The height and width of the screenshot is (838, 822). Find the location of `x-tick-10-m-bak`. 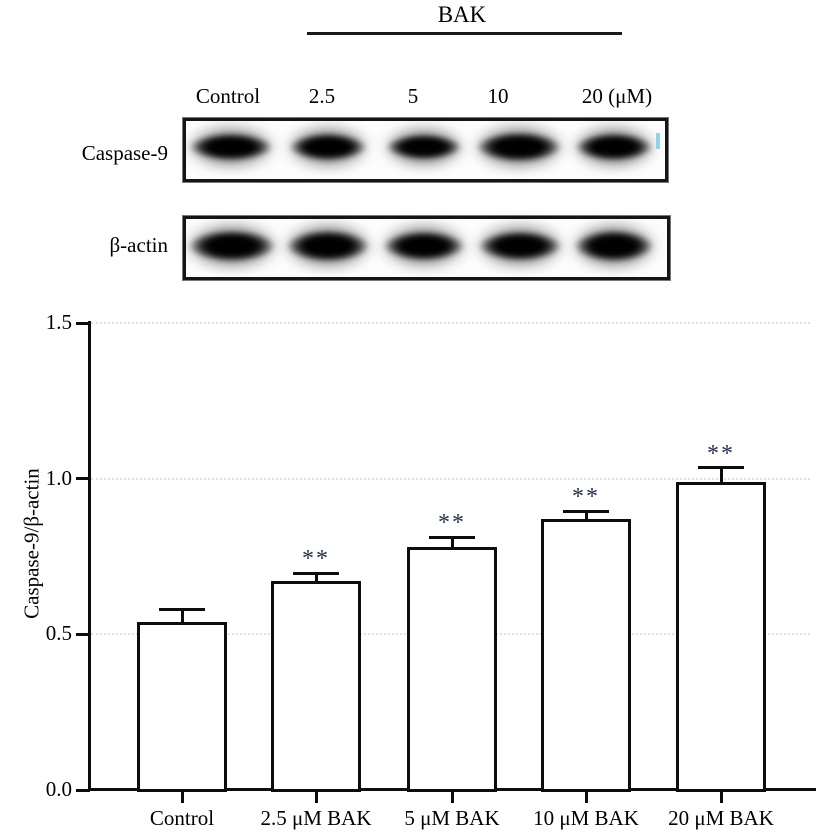

x-tick-10-m-bak is located at coordinates (586, 797).